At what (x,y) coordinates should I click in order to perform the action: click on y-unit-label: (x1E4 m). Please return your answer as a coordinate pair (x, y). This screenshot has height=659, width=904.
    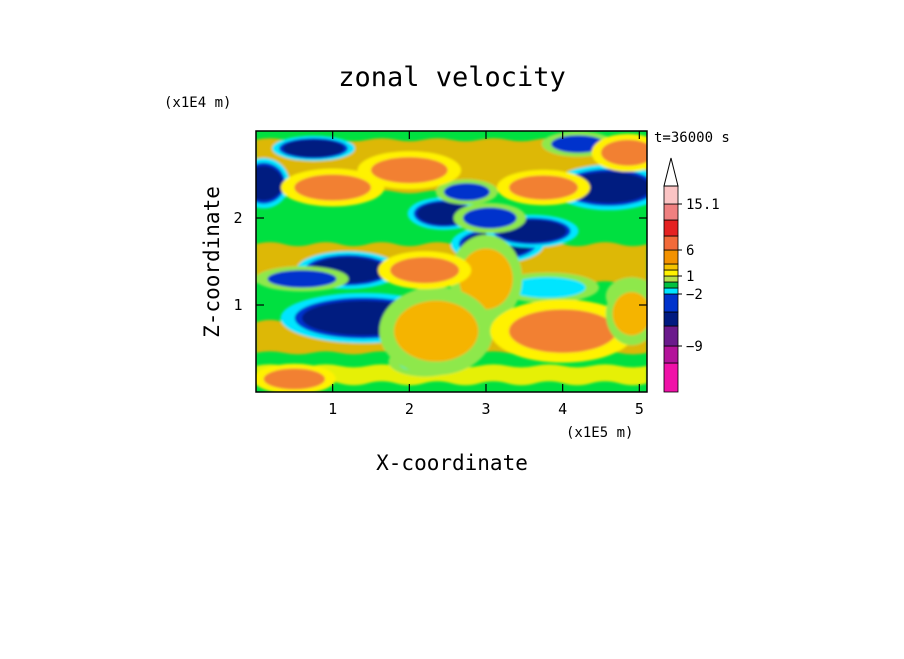
    Looking at the image, I should click on (197, 103).